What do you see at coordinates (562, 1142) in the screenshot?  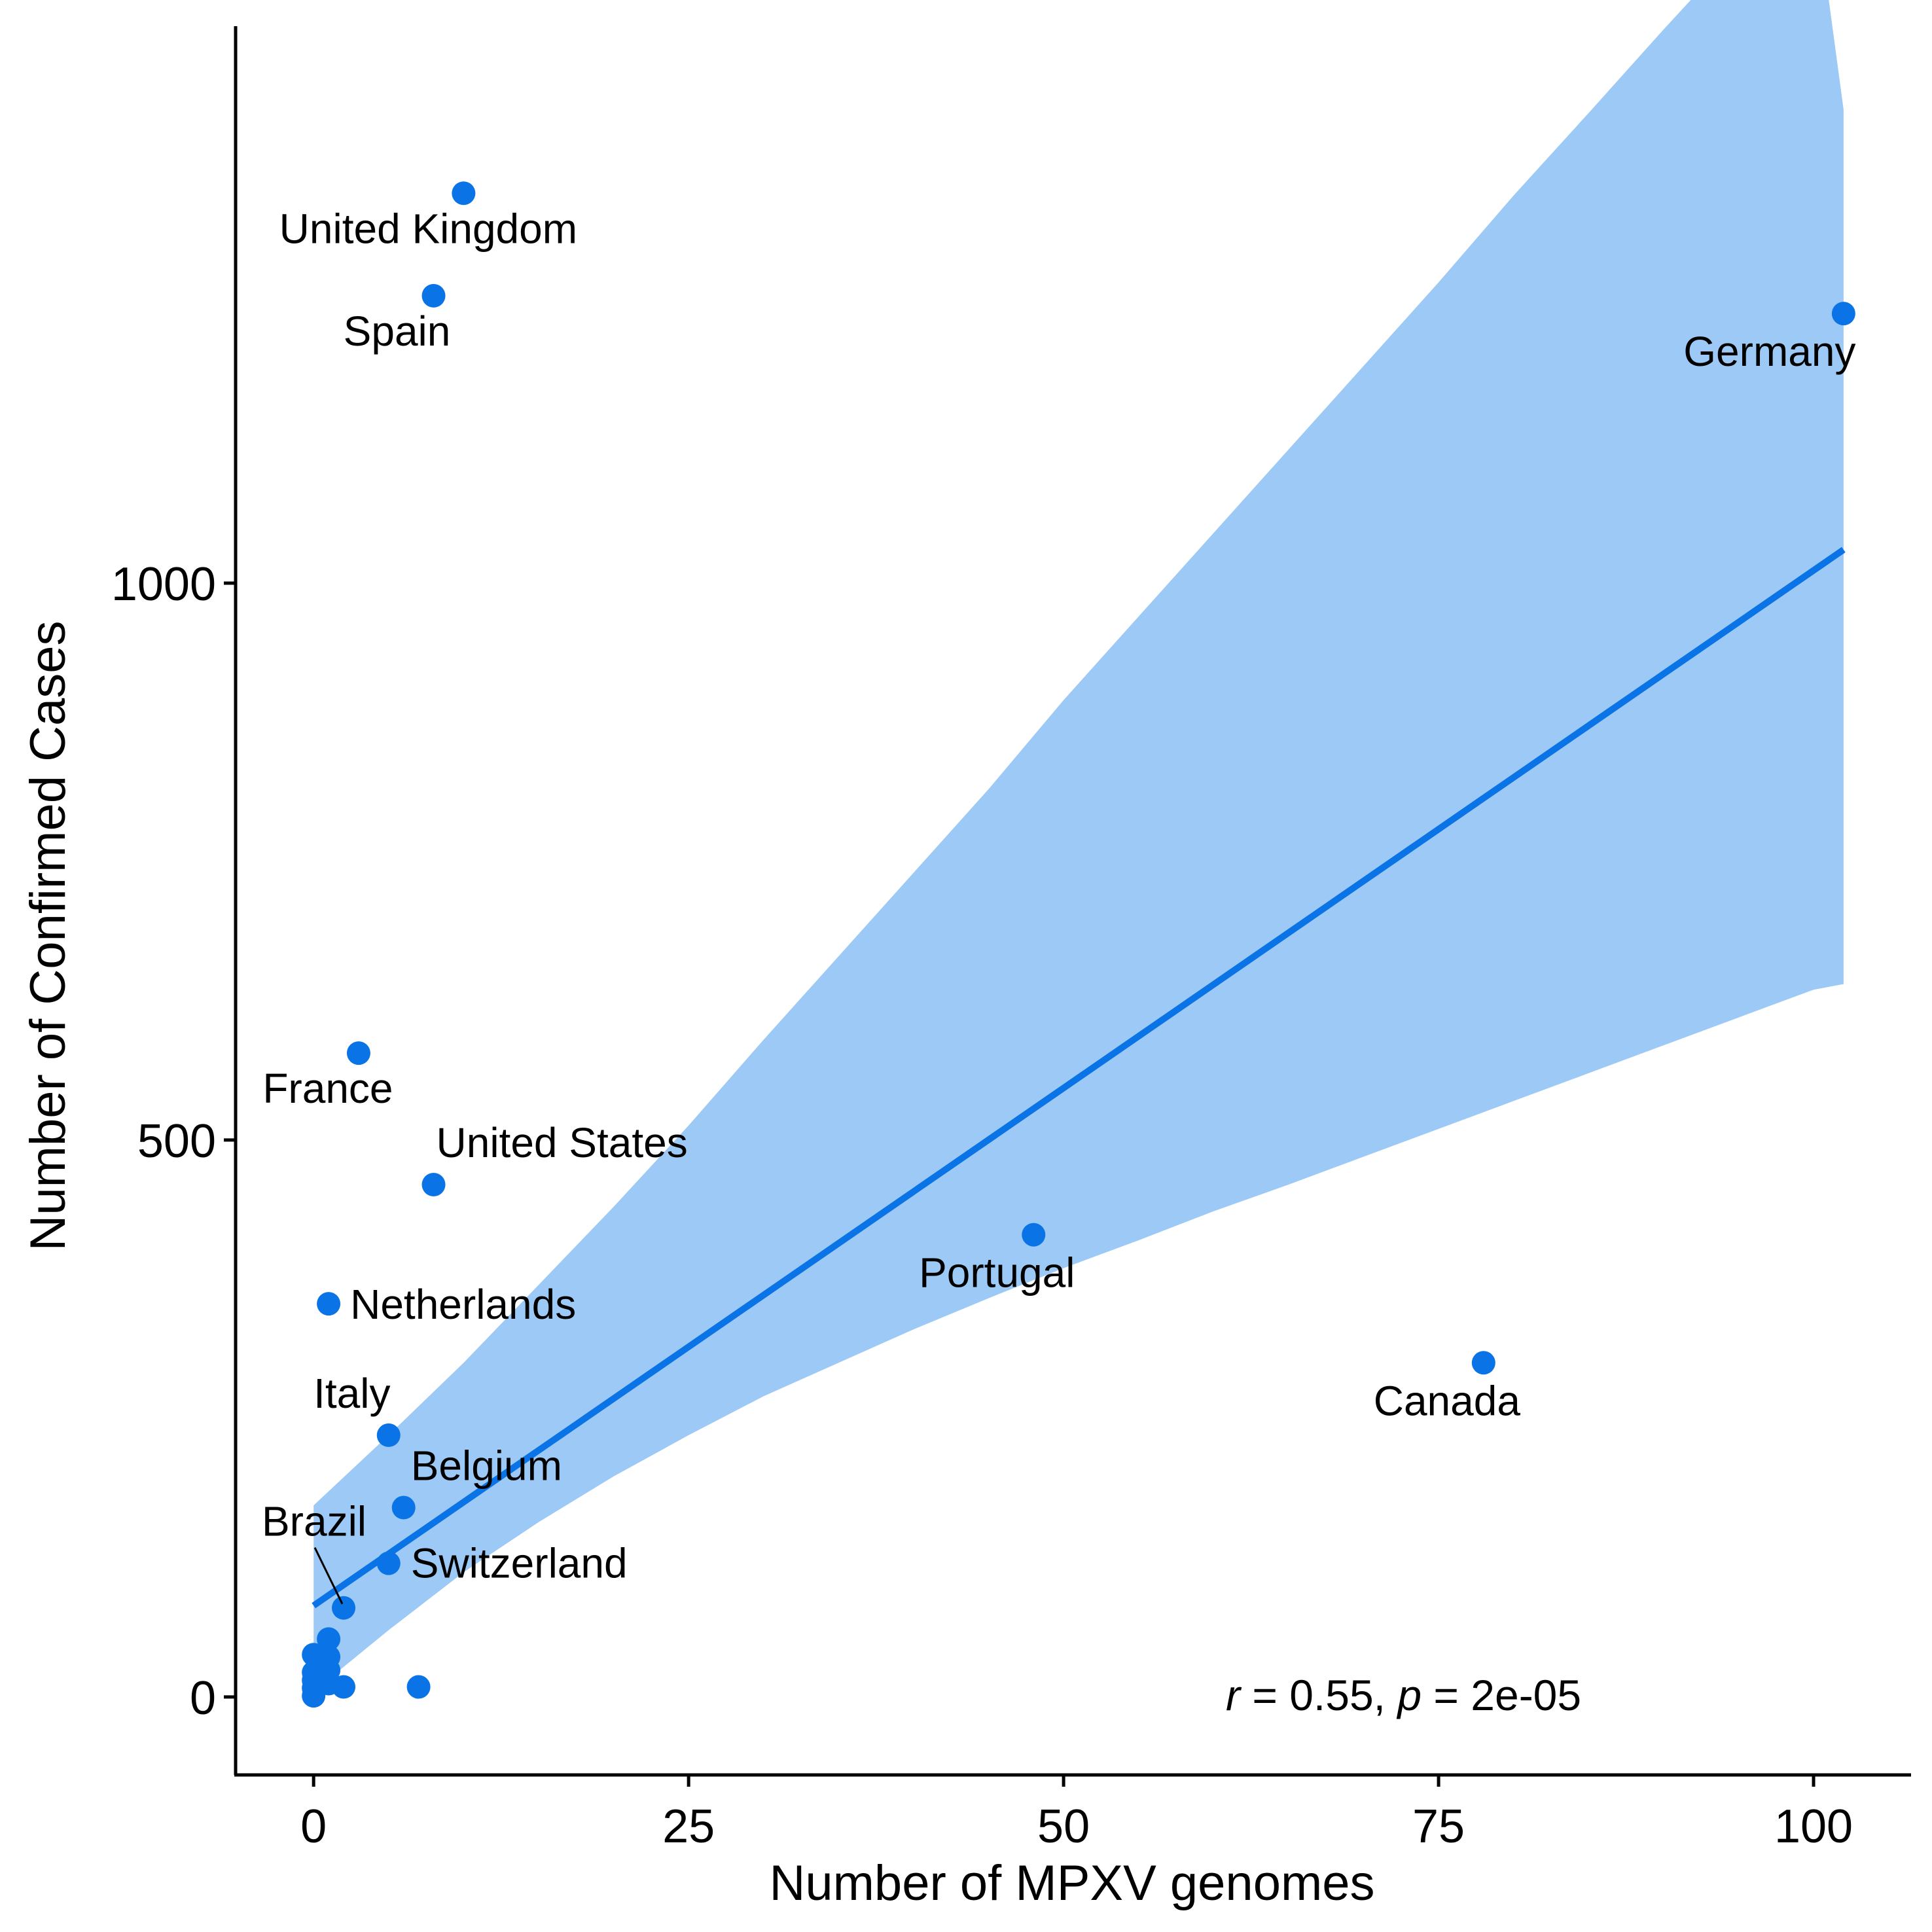 I see `point-label: United States` at bounding box center [562, 1142].